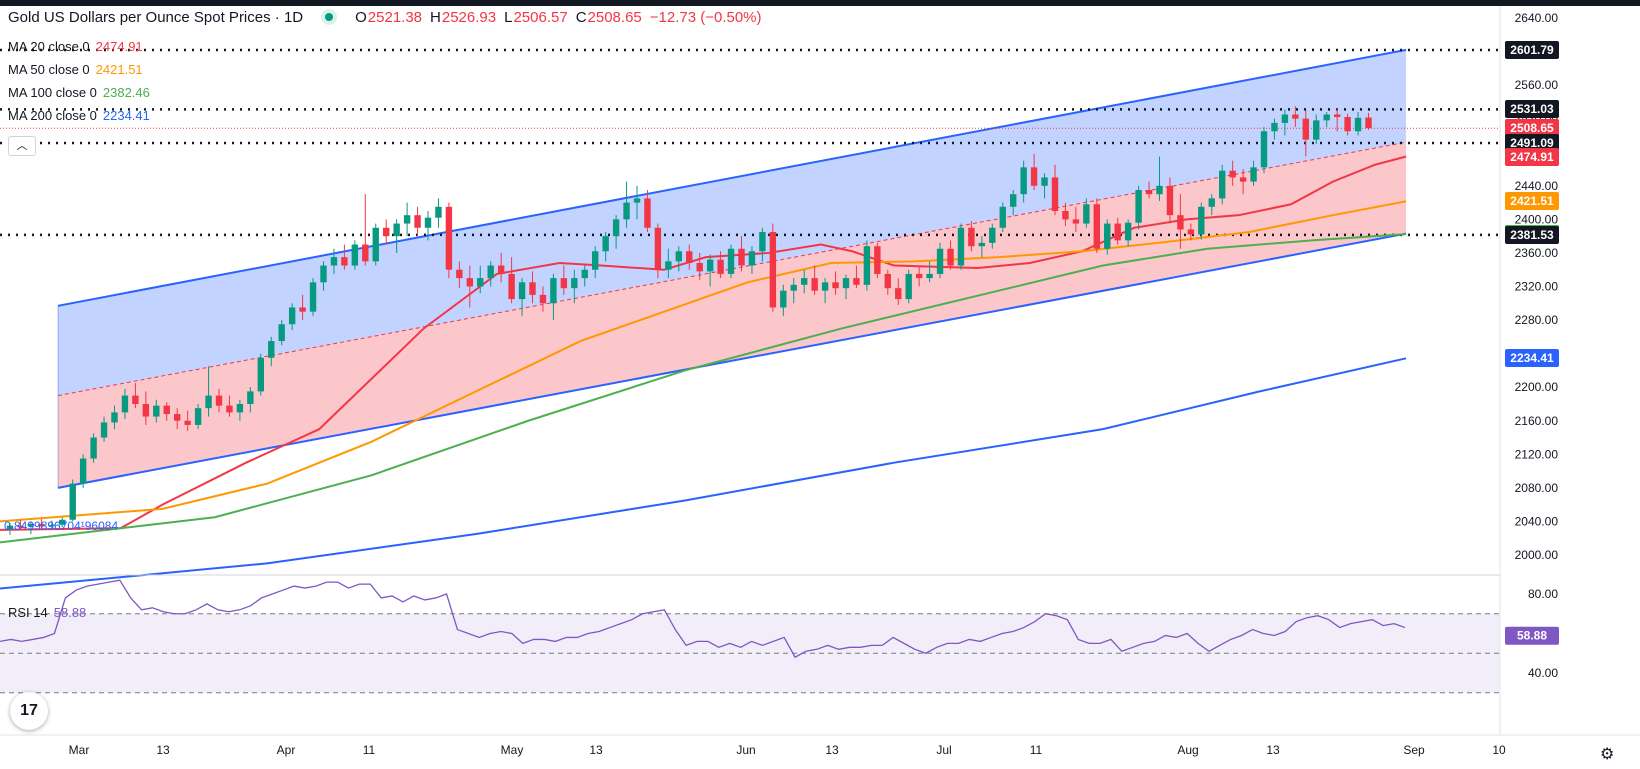  Describe the element at coordinates (1537, 555) in the screenshot. I see `y-tick-label: 2000.00` at that location.